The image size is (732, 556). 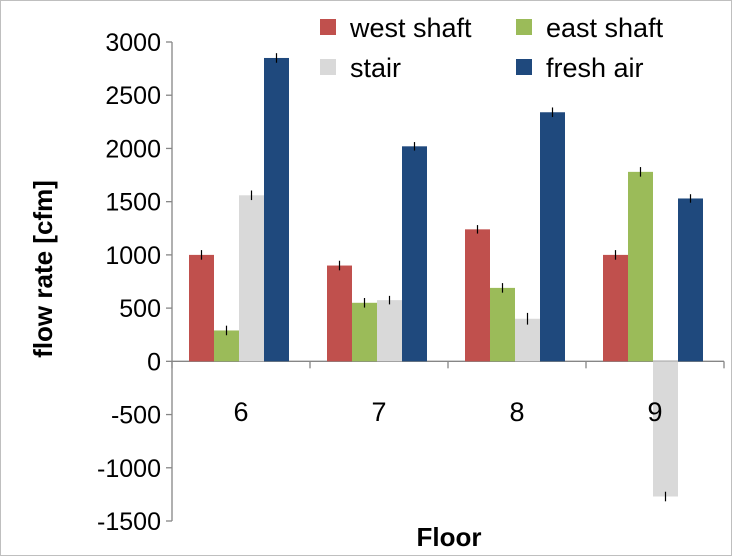 I want to click on legend-label: stair, so click(x=375, y=68).